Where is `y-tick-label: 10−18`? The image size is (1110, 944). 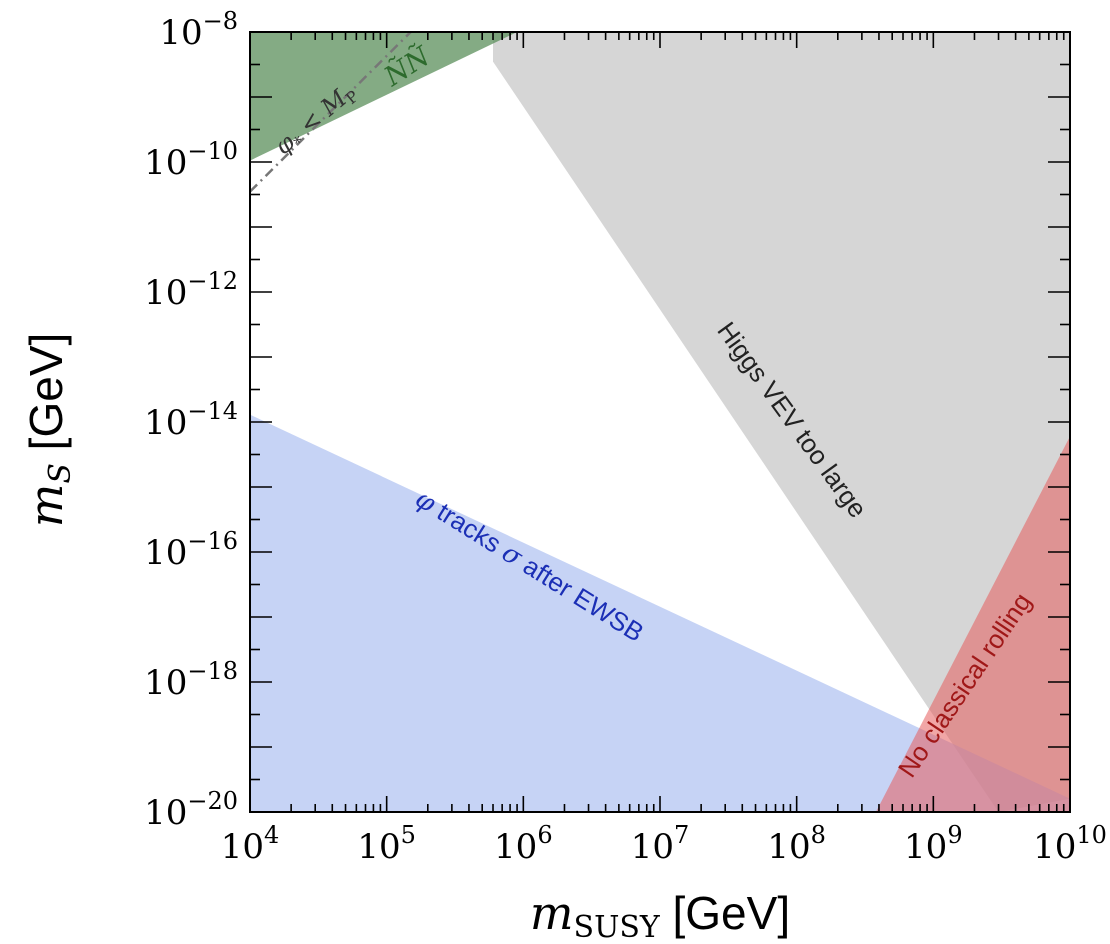 y-tick-label: 10−18 is located at coordinates (191, 680).